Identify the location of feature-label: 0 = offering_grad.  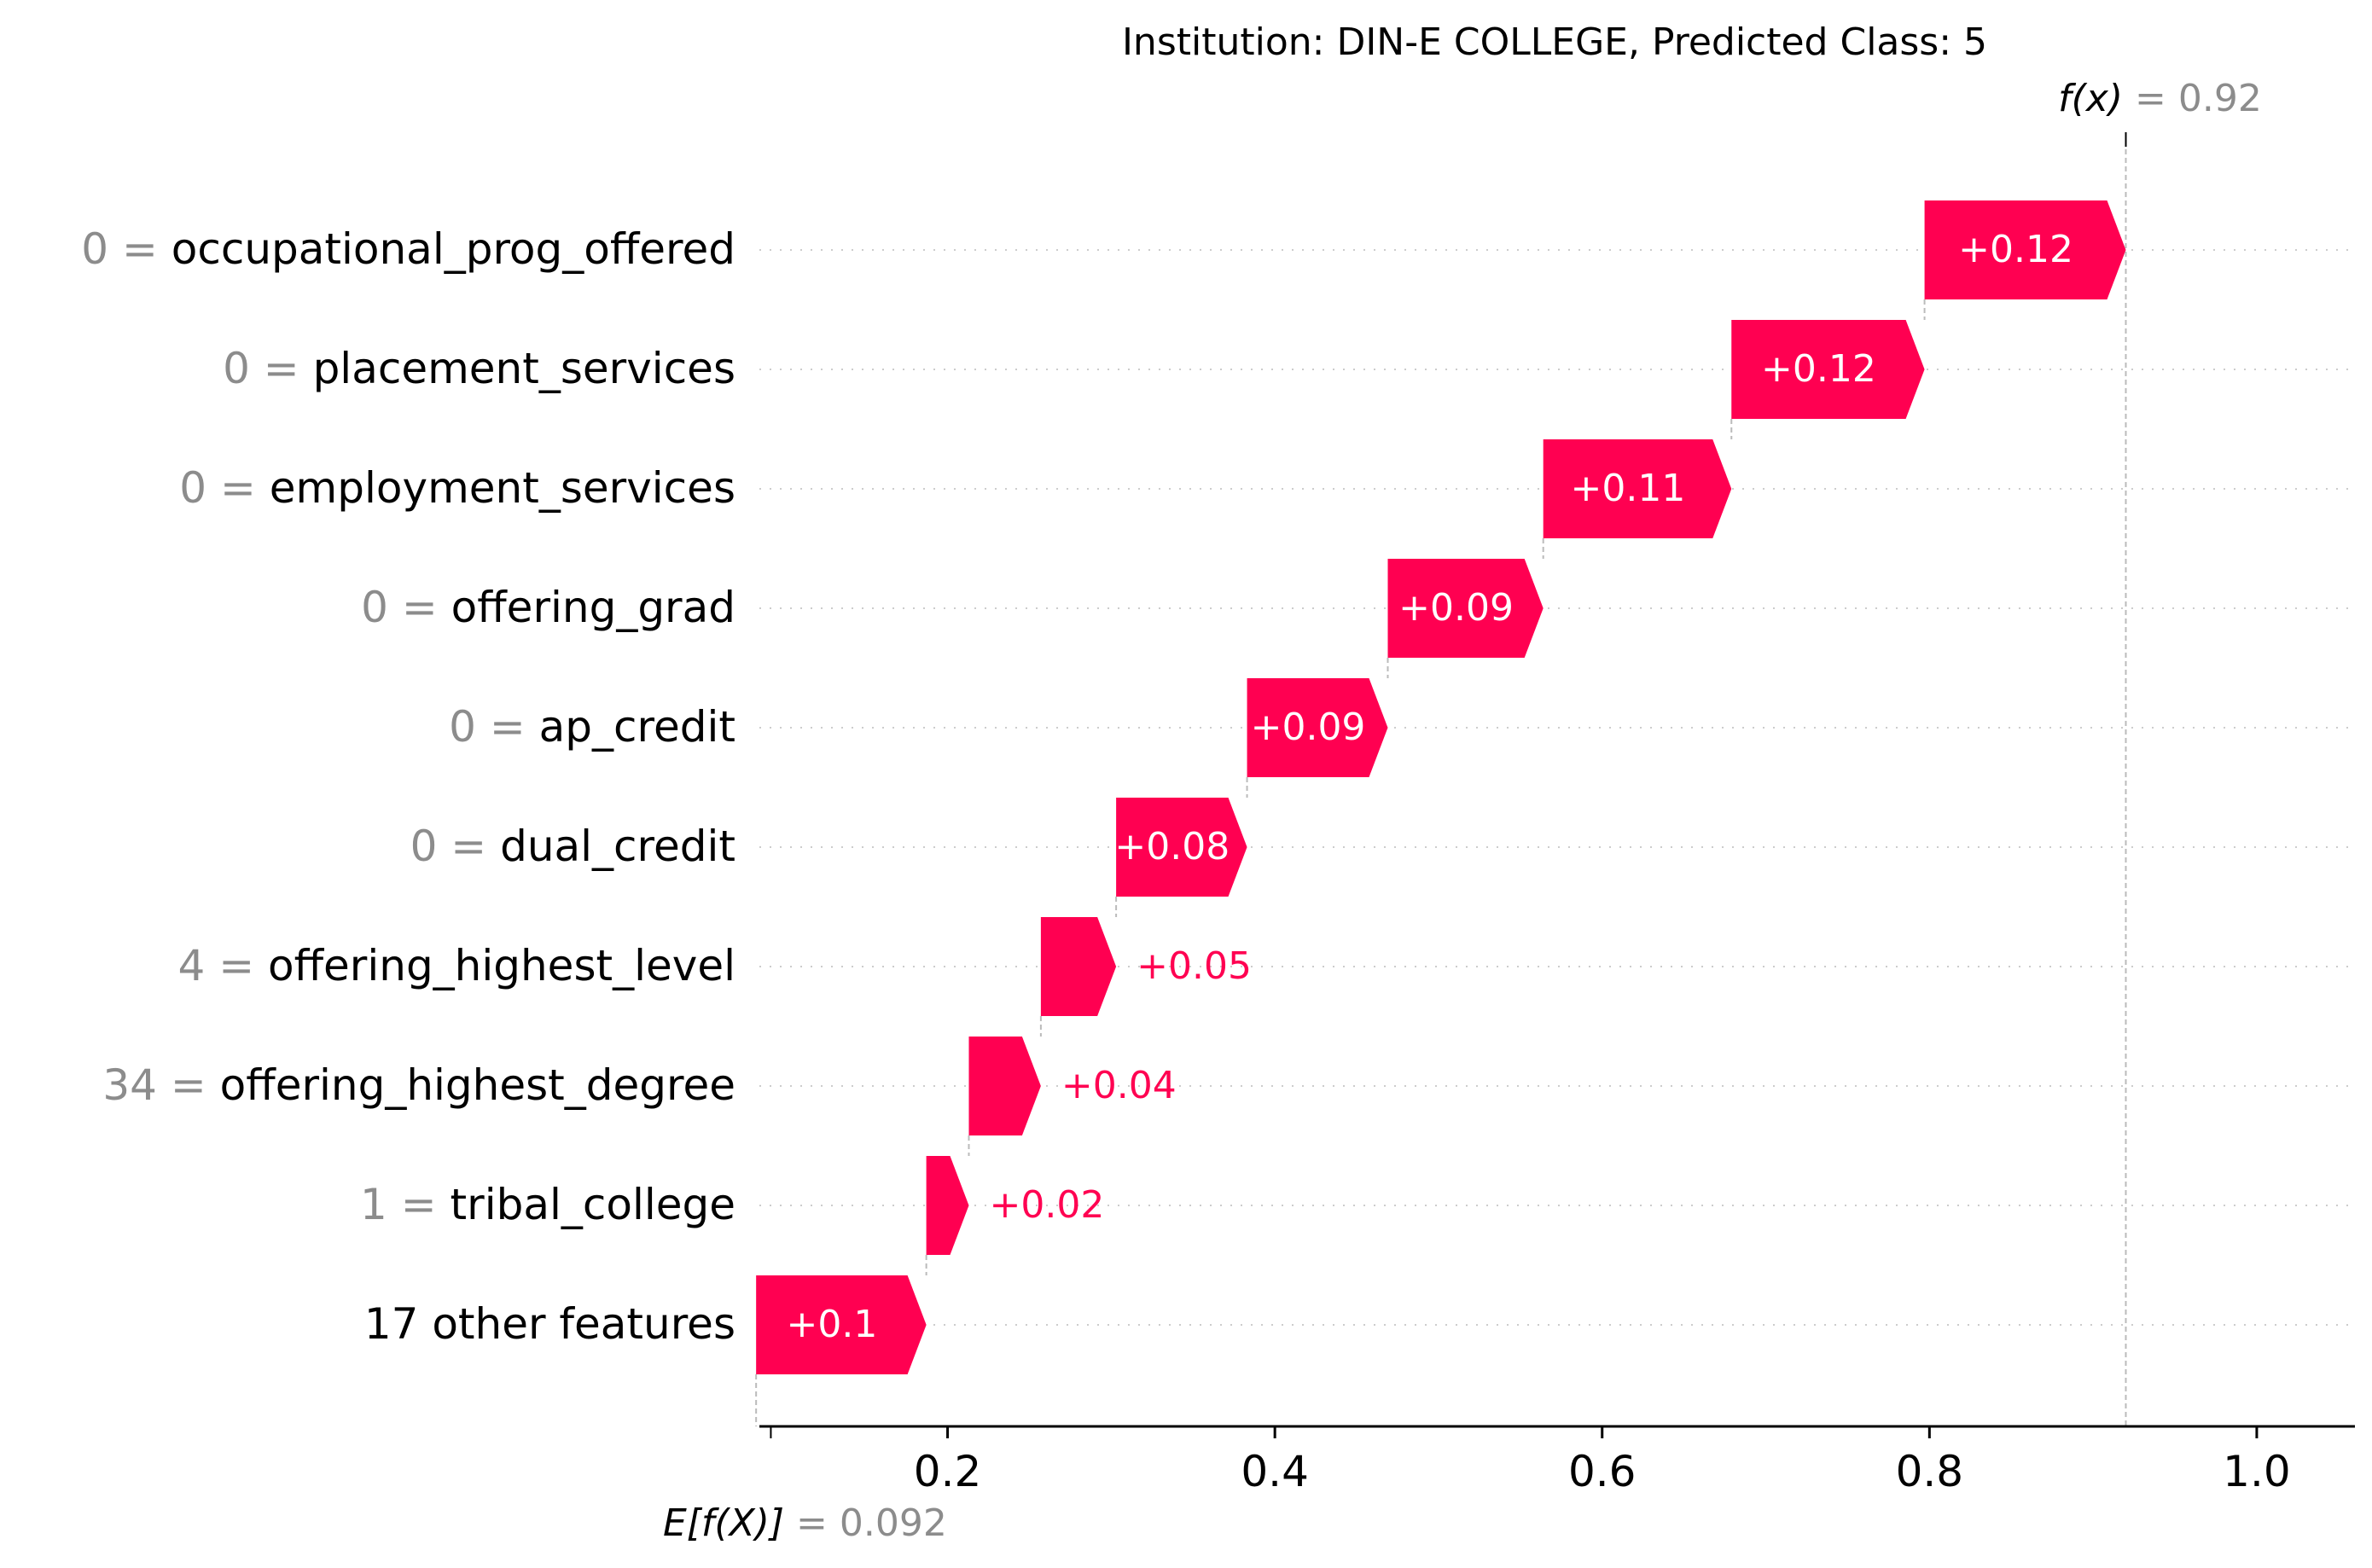
(548, 607).